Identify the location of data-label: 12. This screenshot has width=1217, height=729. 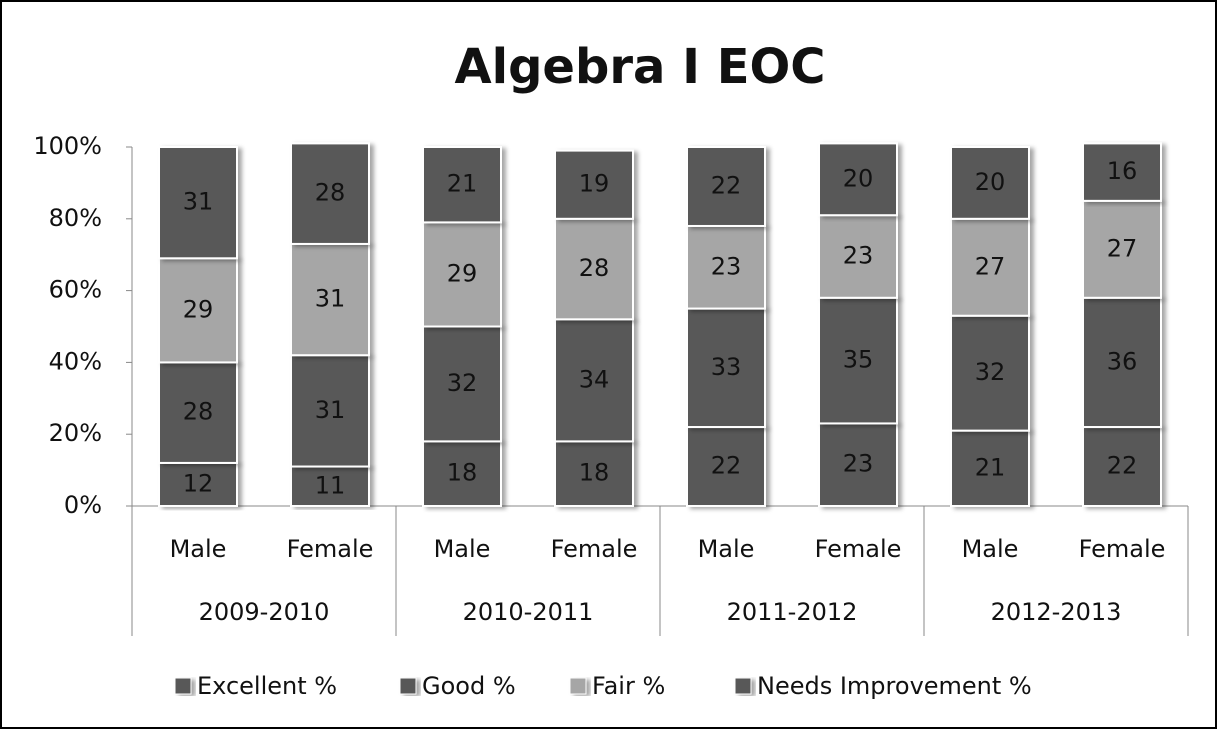
(198, 483).